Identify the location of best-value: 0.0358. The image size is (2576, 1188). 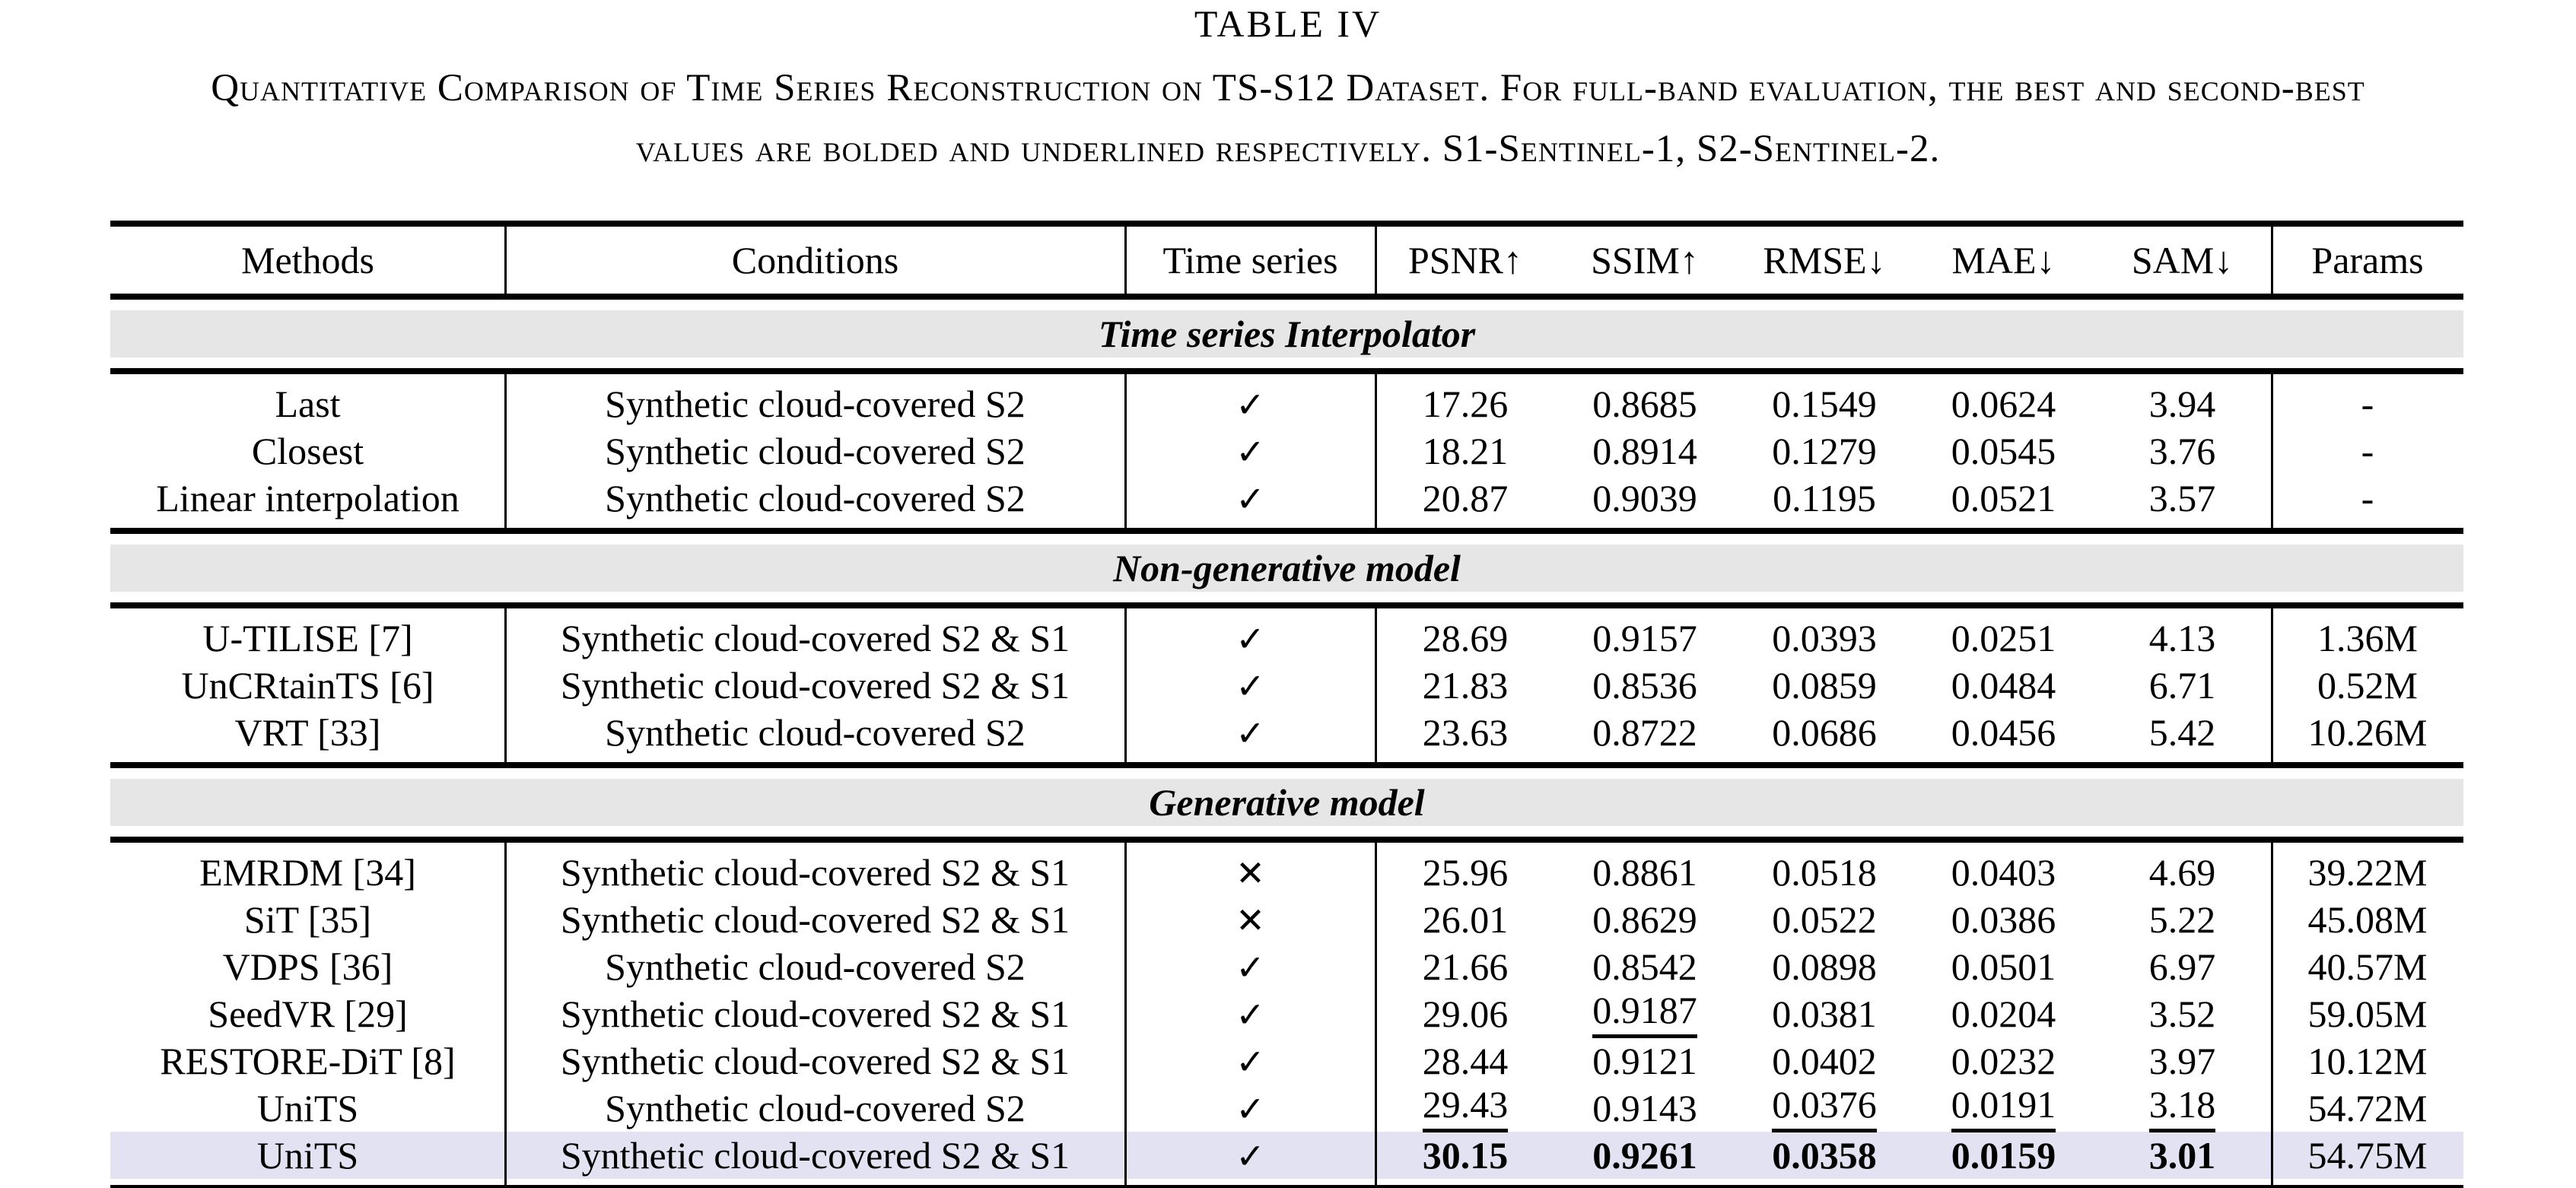
(1825, 1155).